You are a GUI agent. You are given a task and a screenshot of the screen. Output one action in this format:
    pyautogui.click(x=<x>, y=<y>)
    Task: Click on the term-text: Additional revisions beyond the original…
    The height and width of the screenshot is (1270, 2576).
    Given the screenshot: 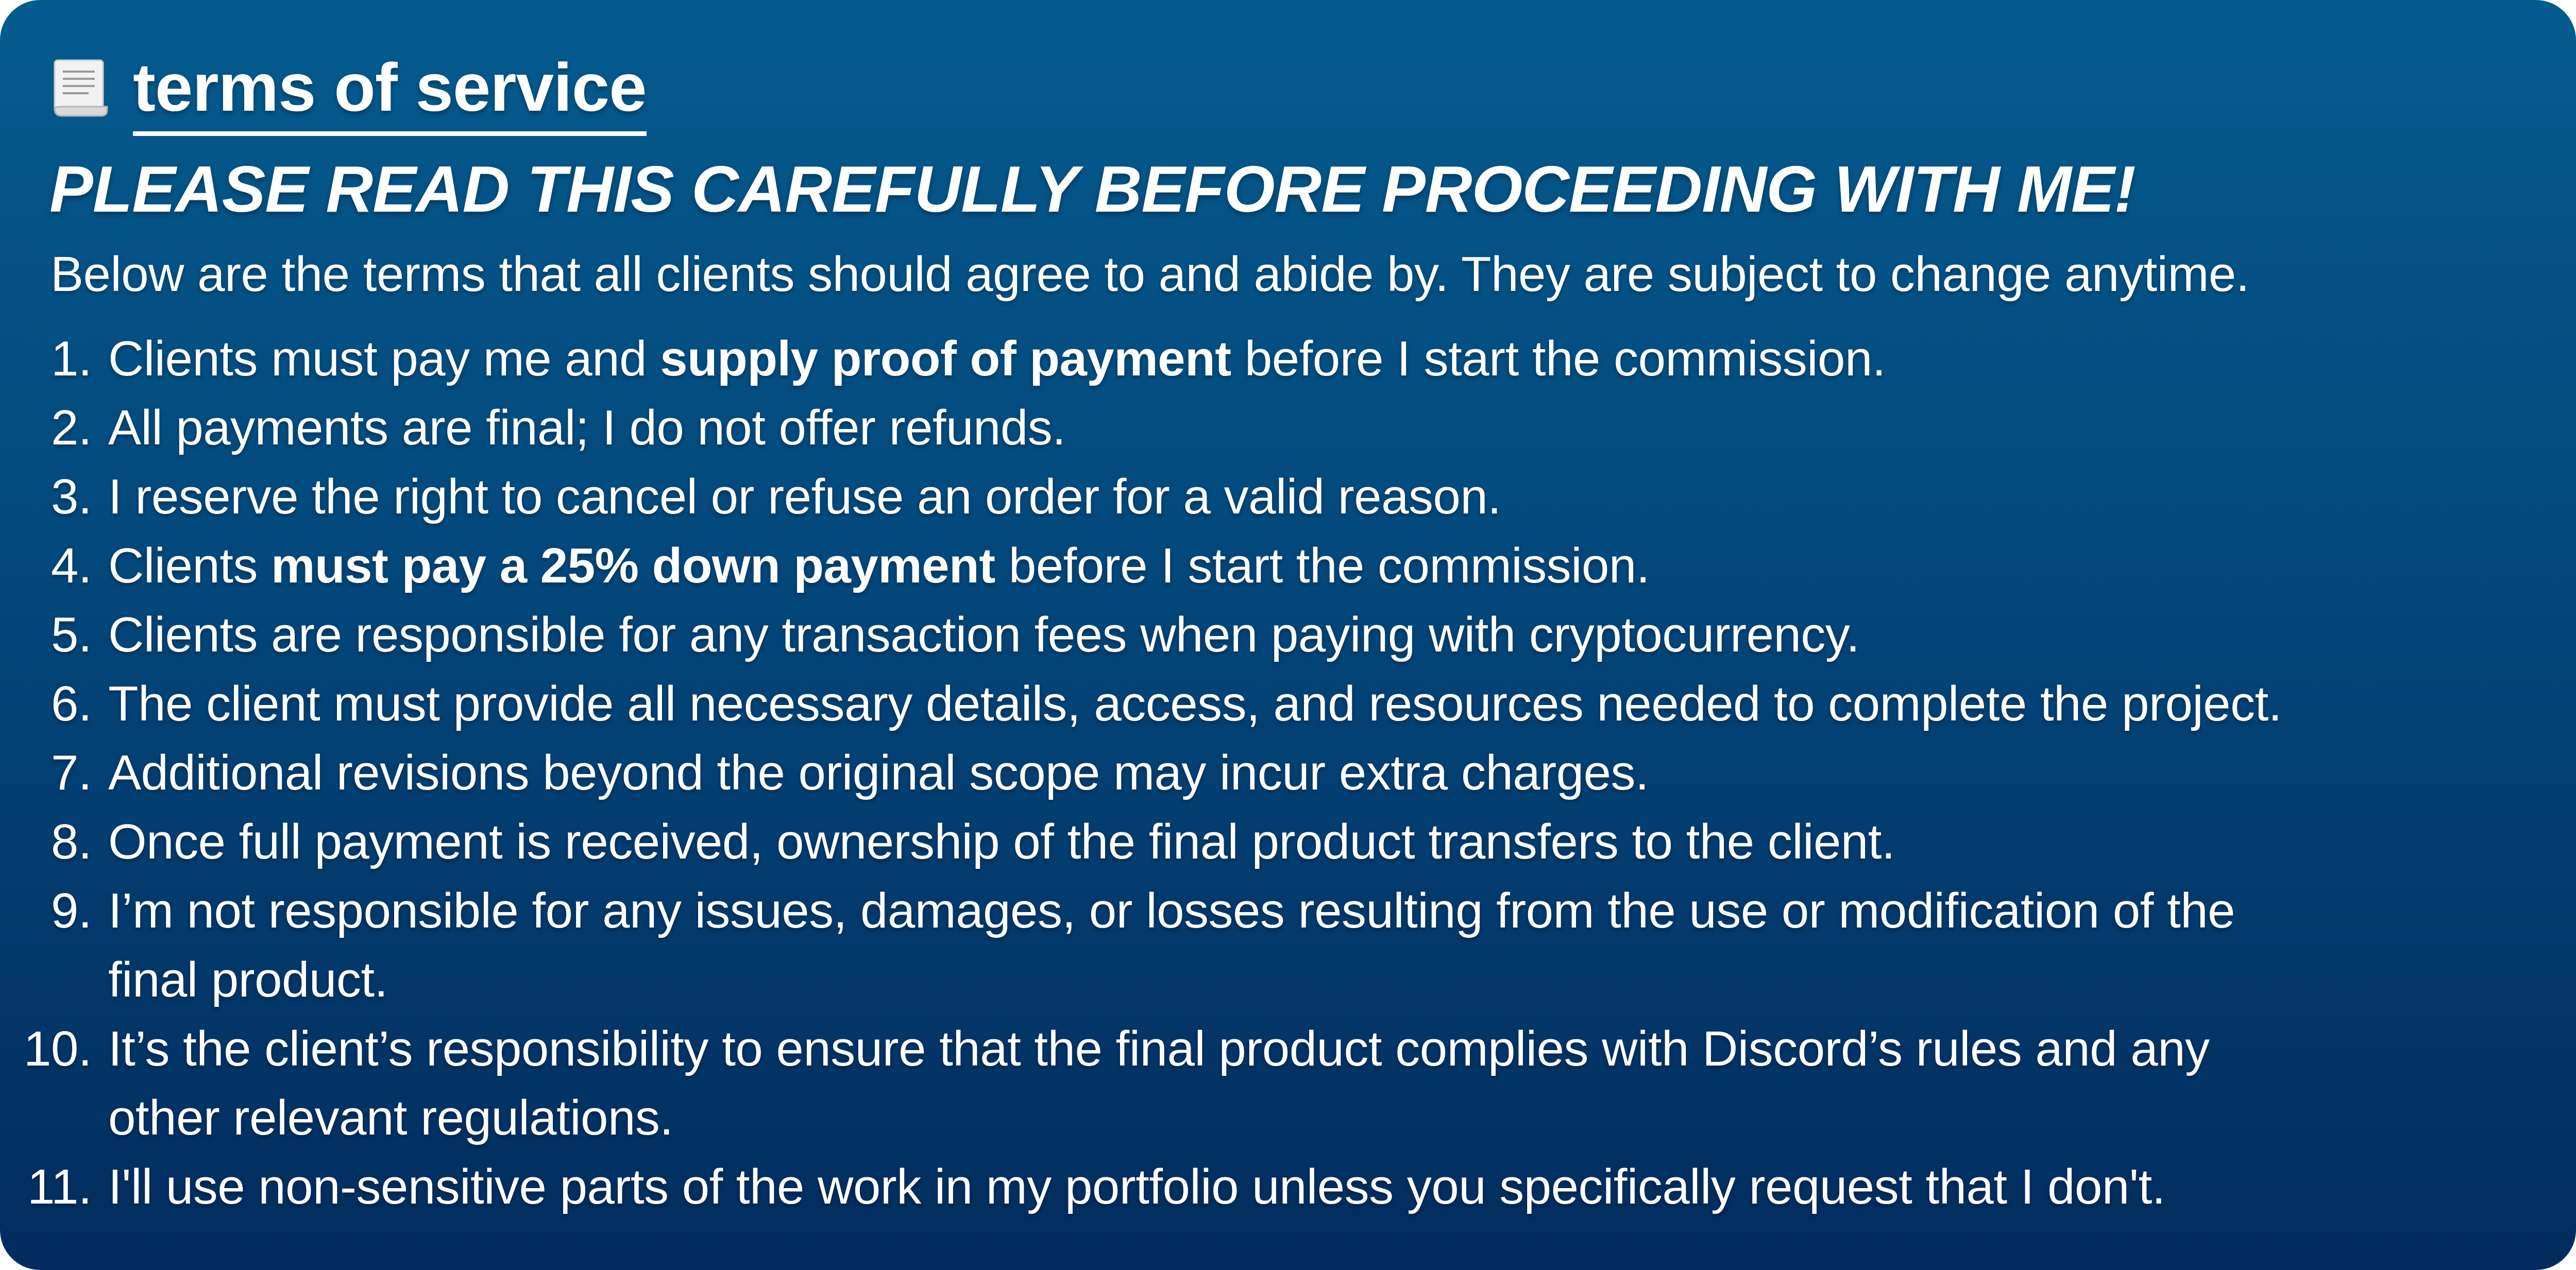 What is the action you would take?
    pyautogui.click(x=878, y=773)
    